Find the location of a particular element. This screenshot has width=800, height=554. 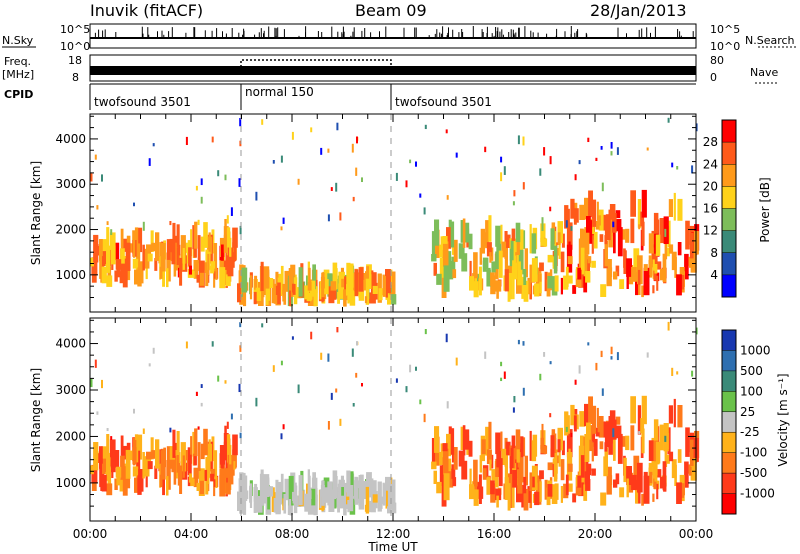

freq-label-line2: [MHz] is located at coordinates (18, 74).